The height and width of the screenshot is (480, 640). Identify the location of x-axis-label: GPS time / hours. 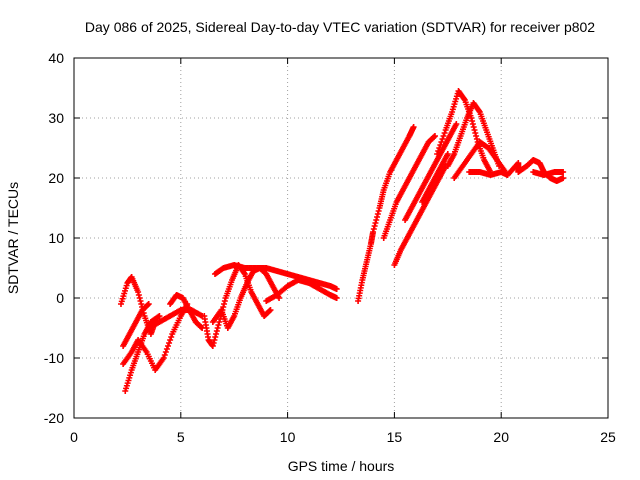
(341, 466).